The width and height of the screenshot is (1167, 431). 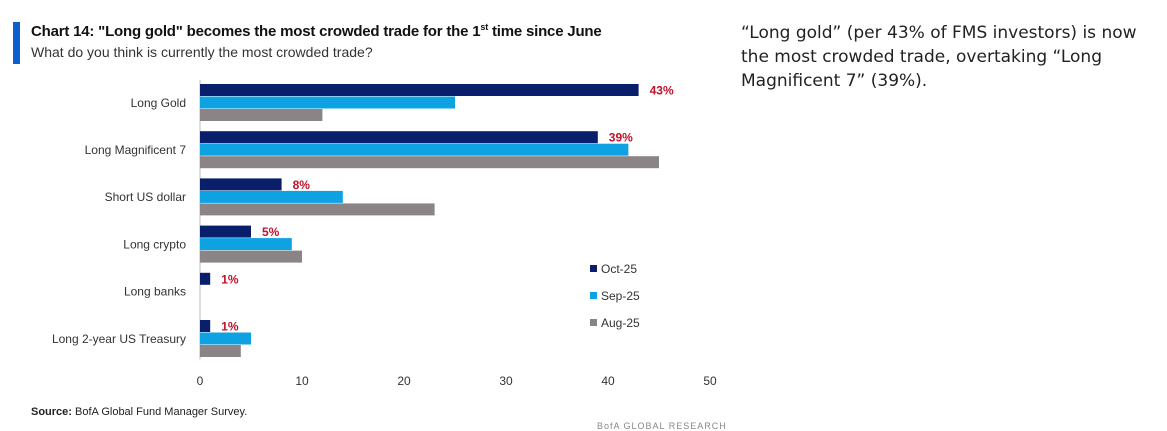 What do you see at coordinates (662, 91) in the screenshot?
I see `data-label: 43%` at bounding box center [662, 91].